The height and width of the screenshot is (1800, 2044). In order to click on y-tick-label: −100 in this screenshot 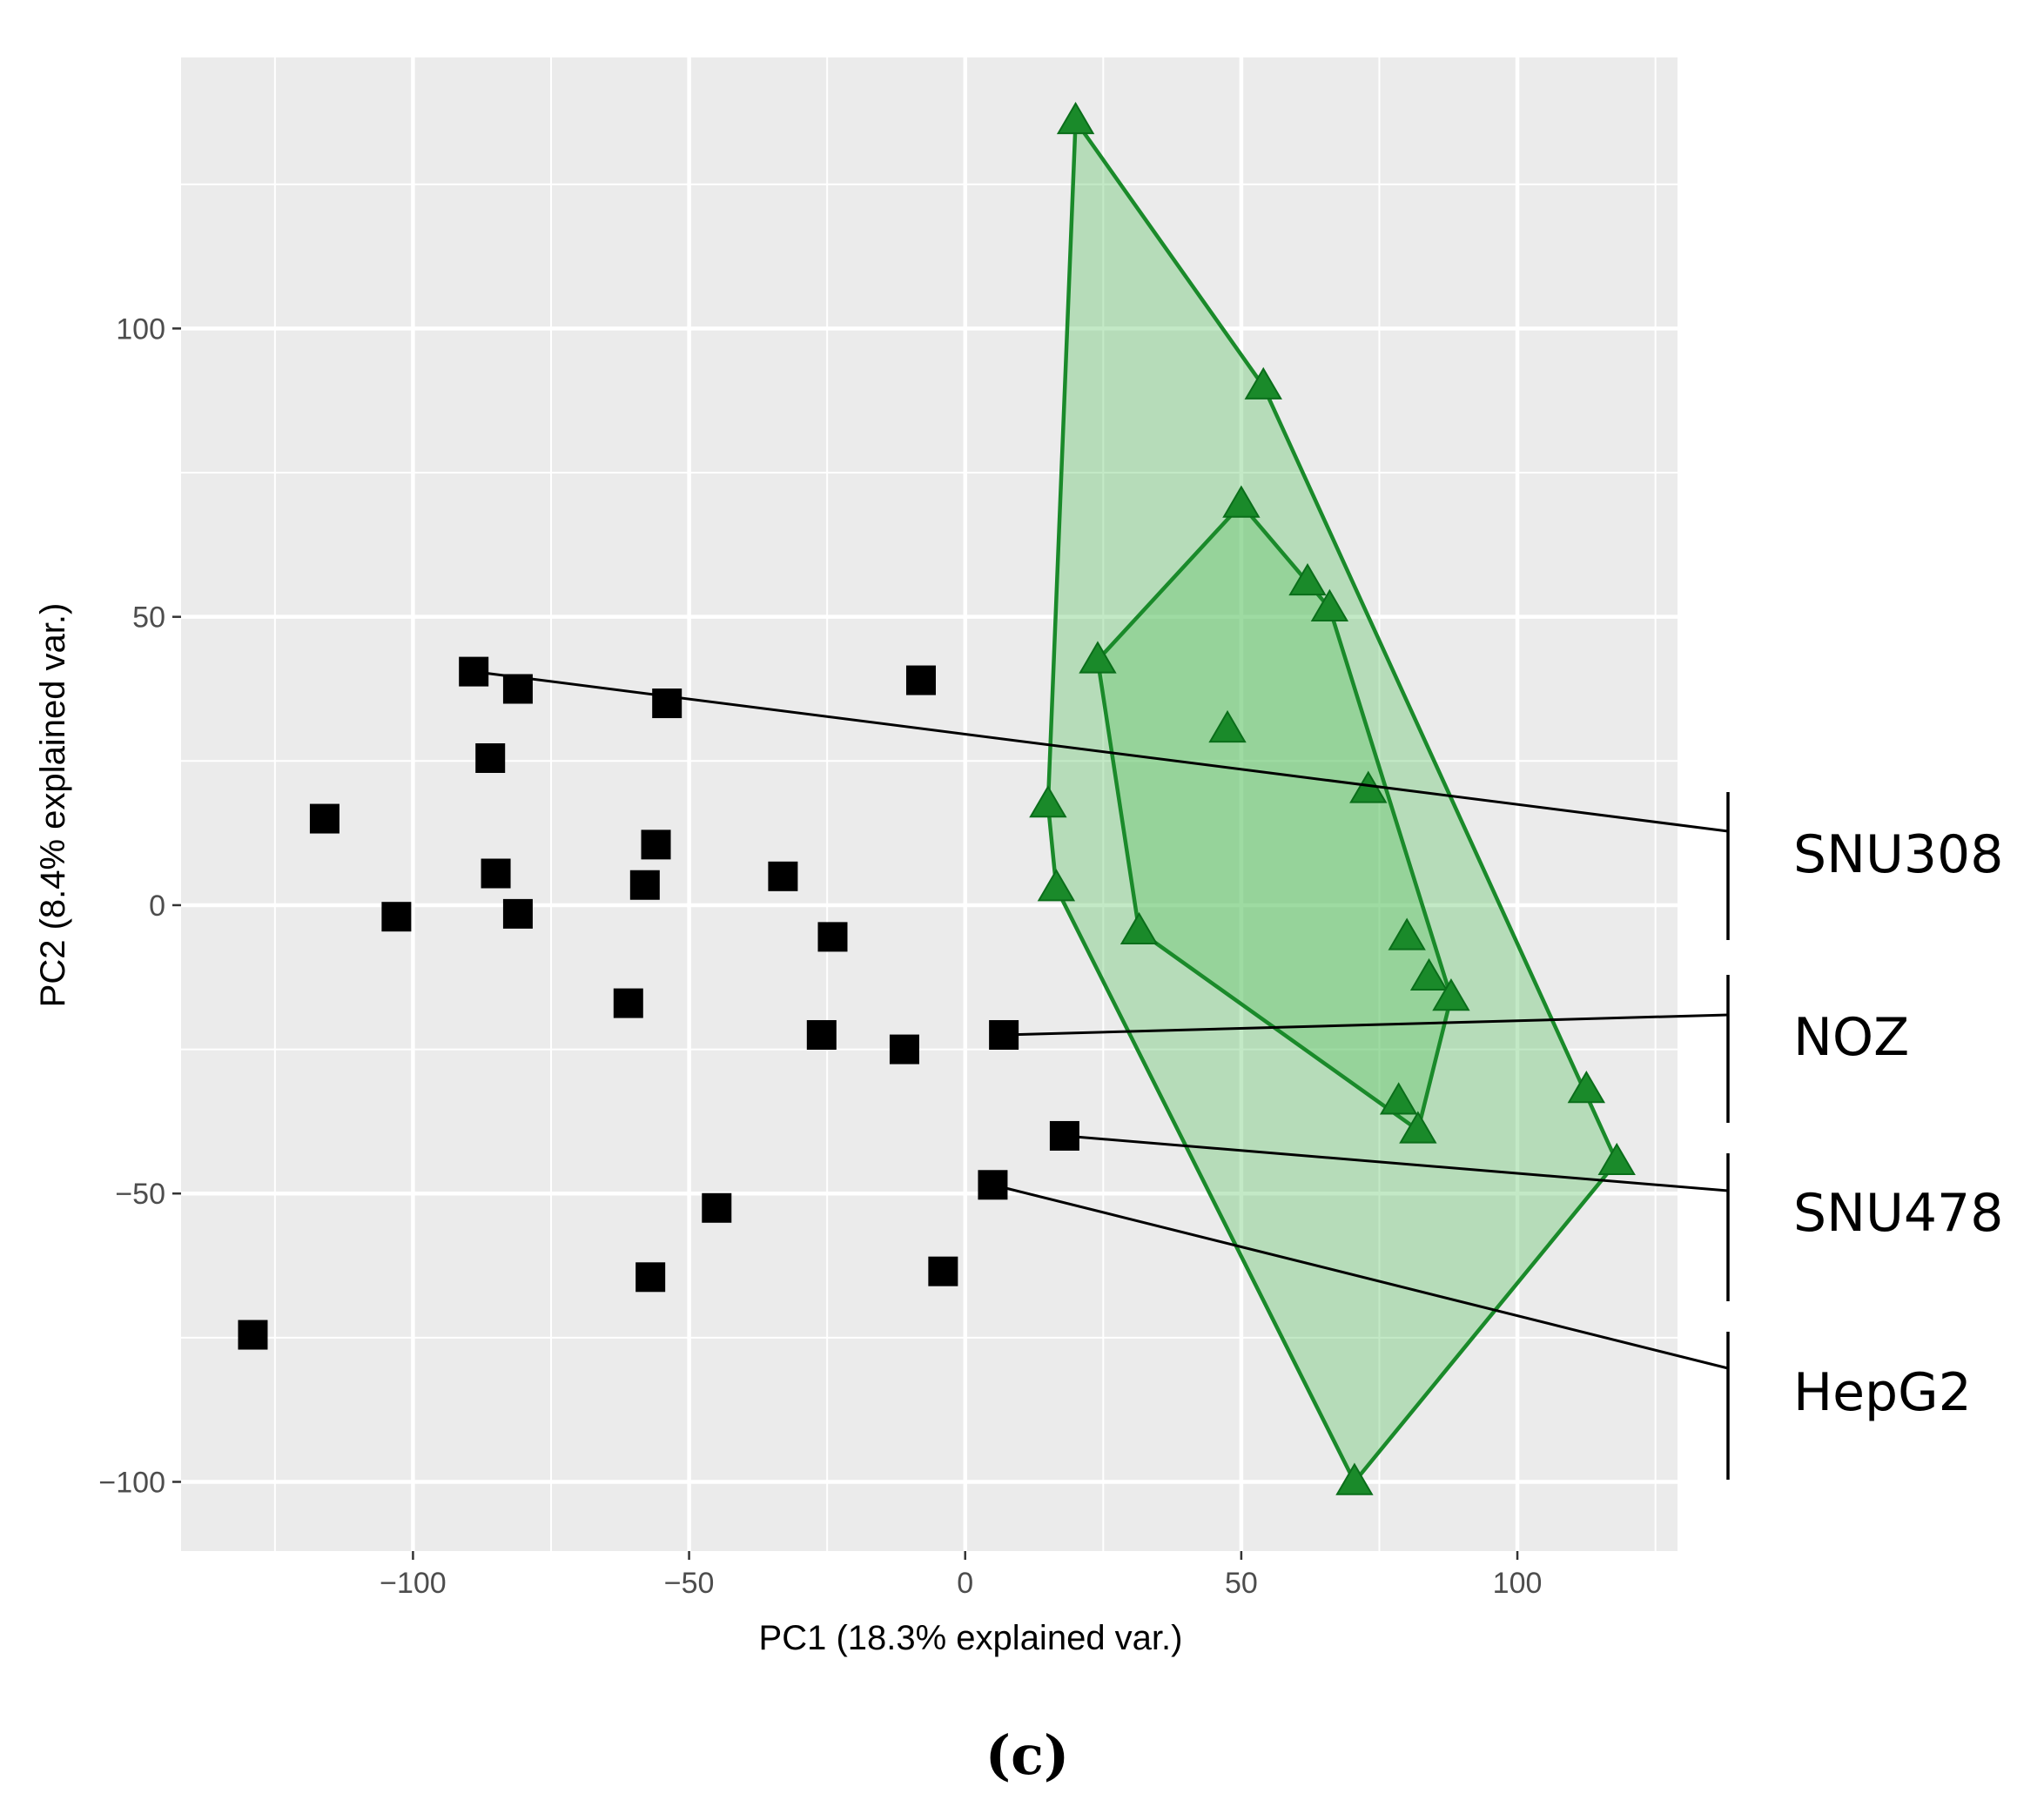, I will do `click(131, 1482)`.